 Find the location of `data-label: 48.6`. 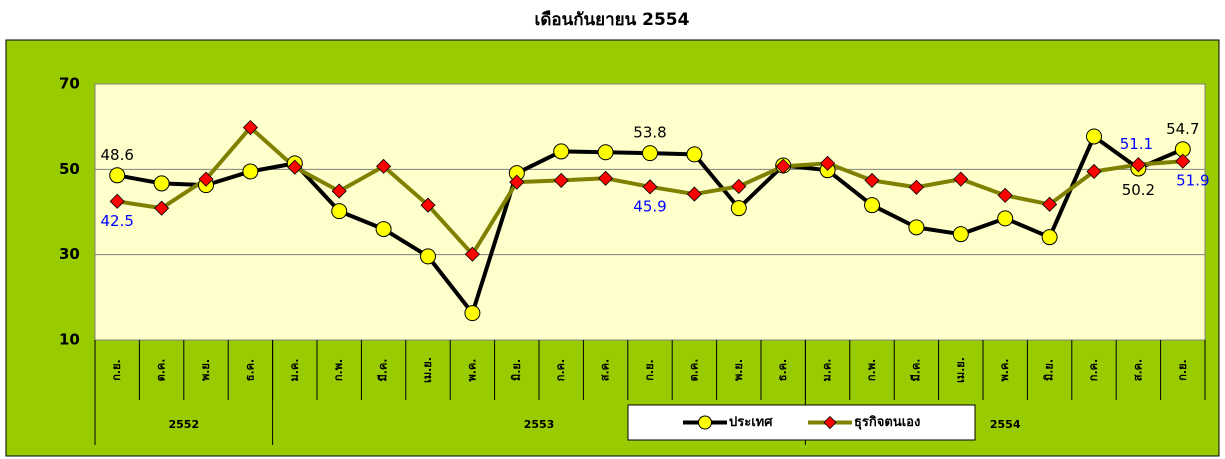

data-label: 48.6 is located at coordinates (116, 155).